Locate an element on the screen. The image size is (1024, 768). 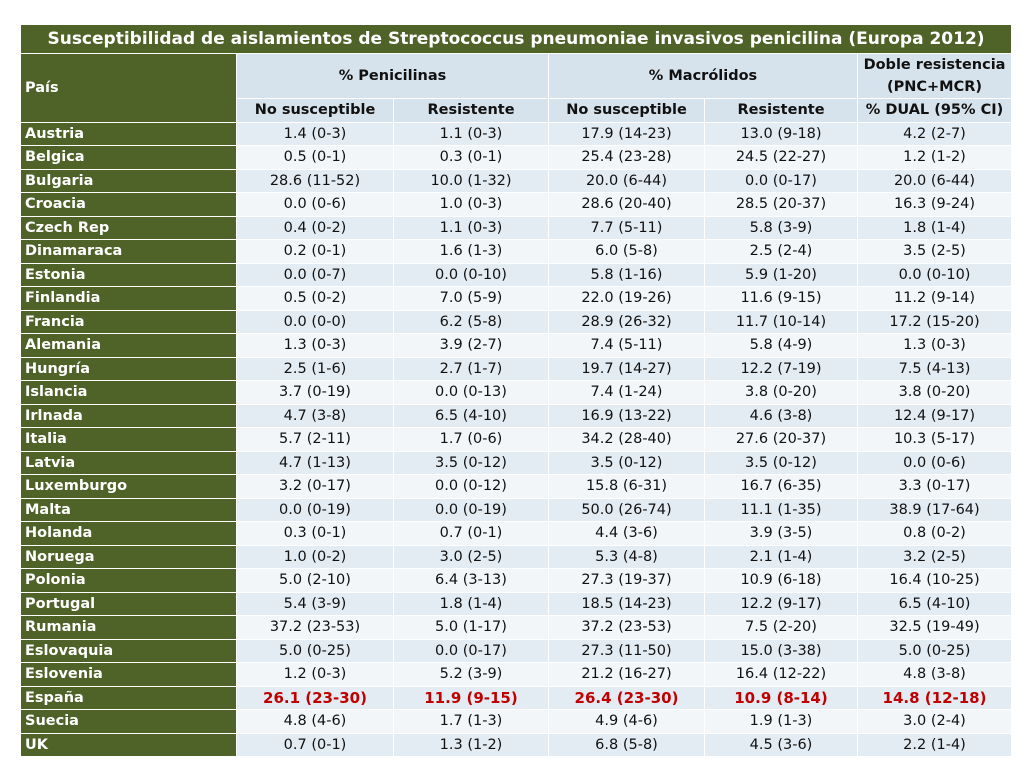
value-cell: 5.8 (3-9) is located at coordinates (781, 227).